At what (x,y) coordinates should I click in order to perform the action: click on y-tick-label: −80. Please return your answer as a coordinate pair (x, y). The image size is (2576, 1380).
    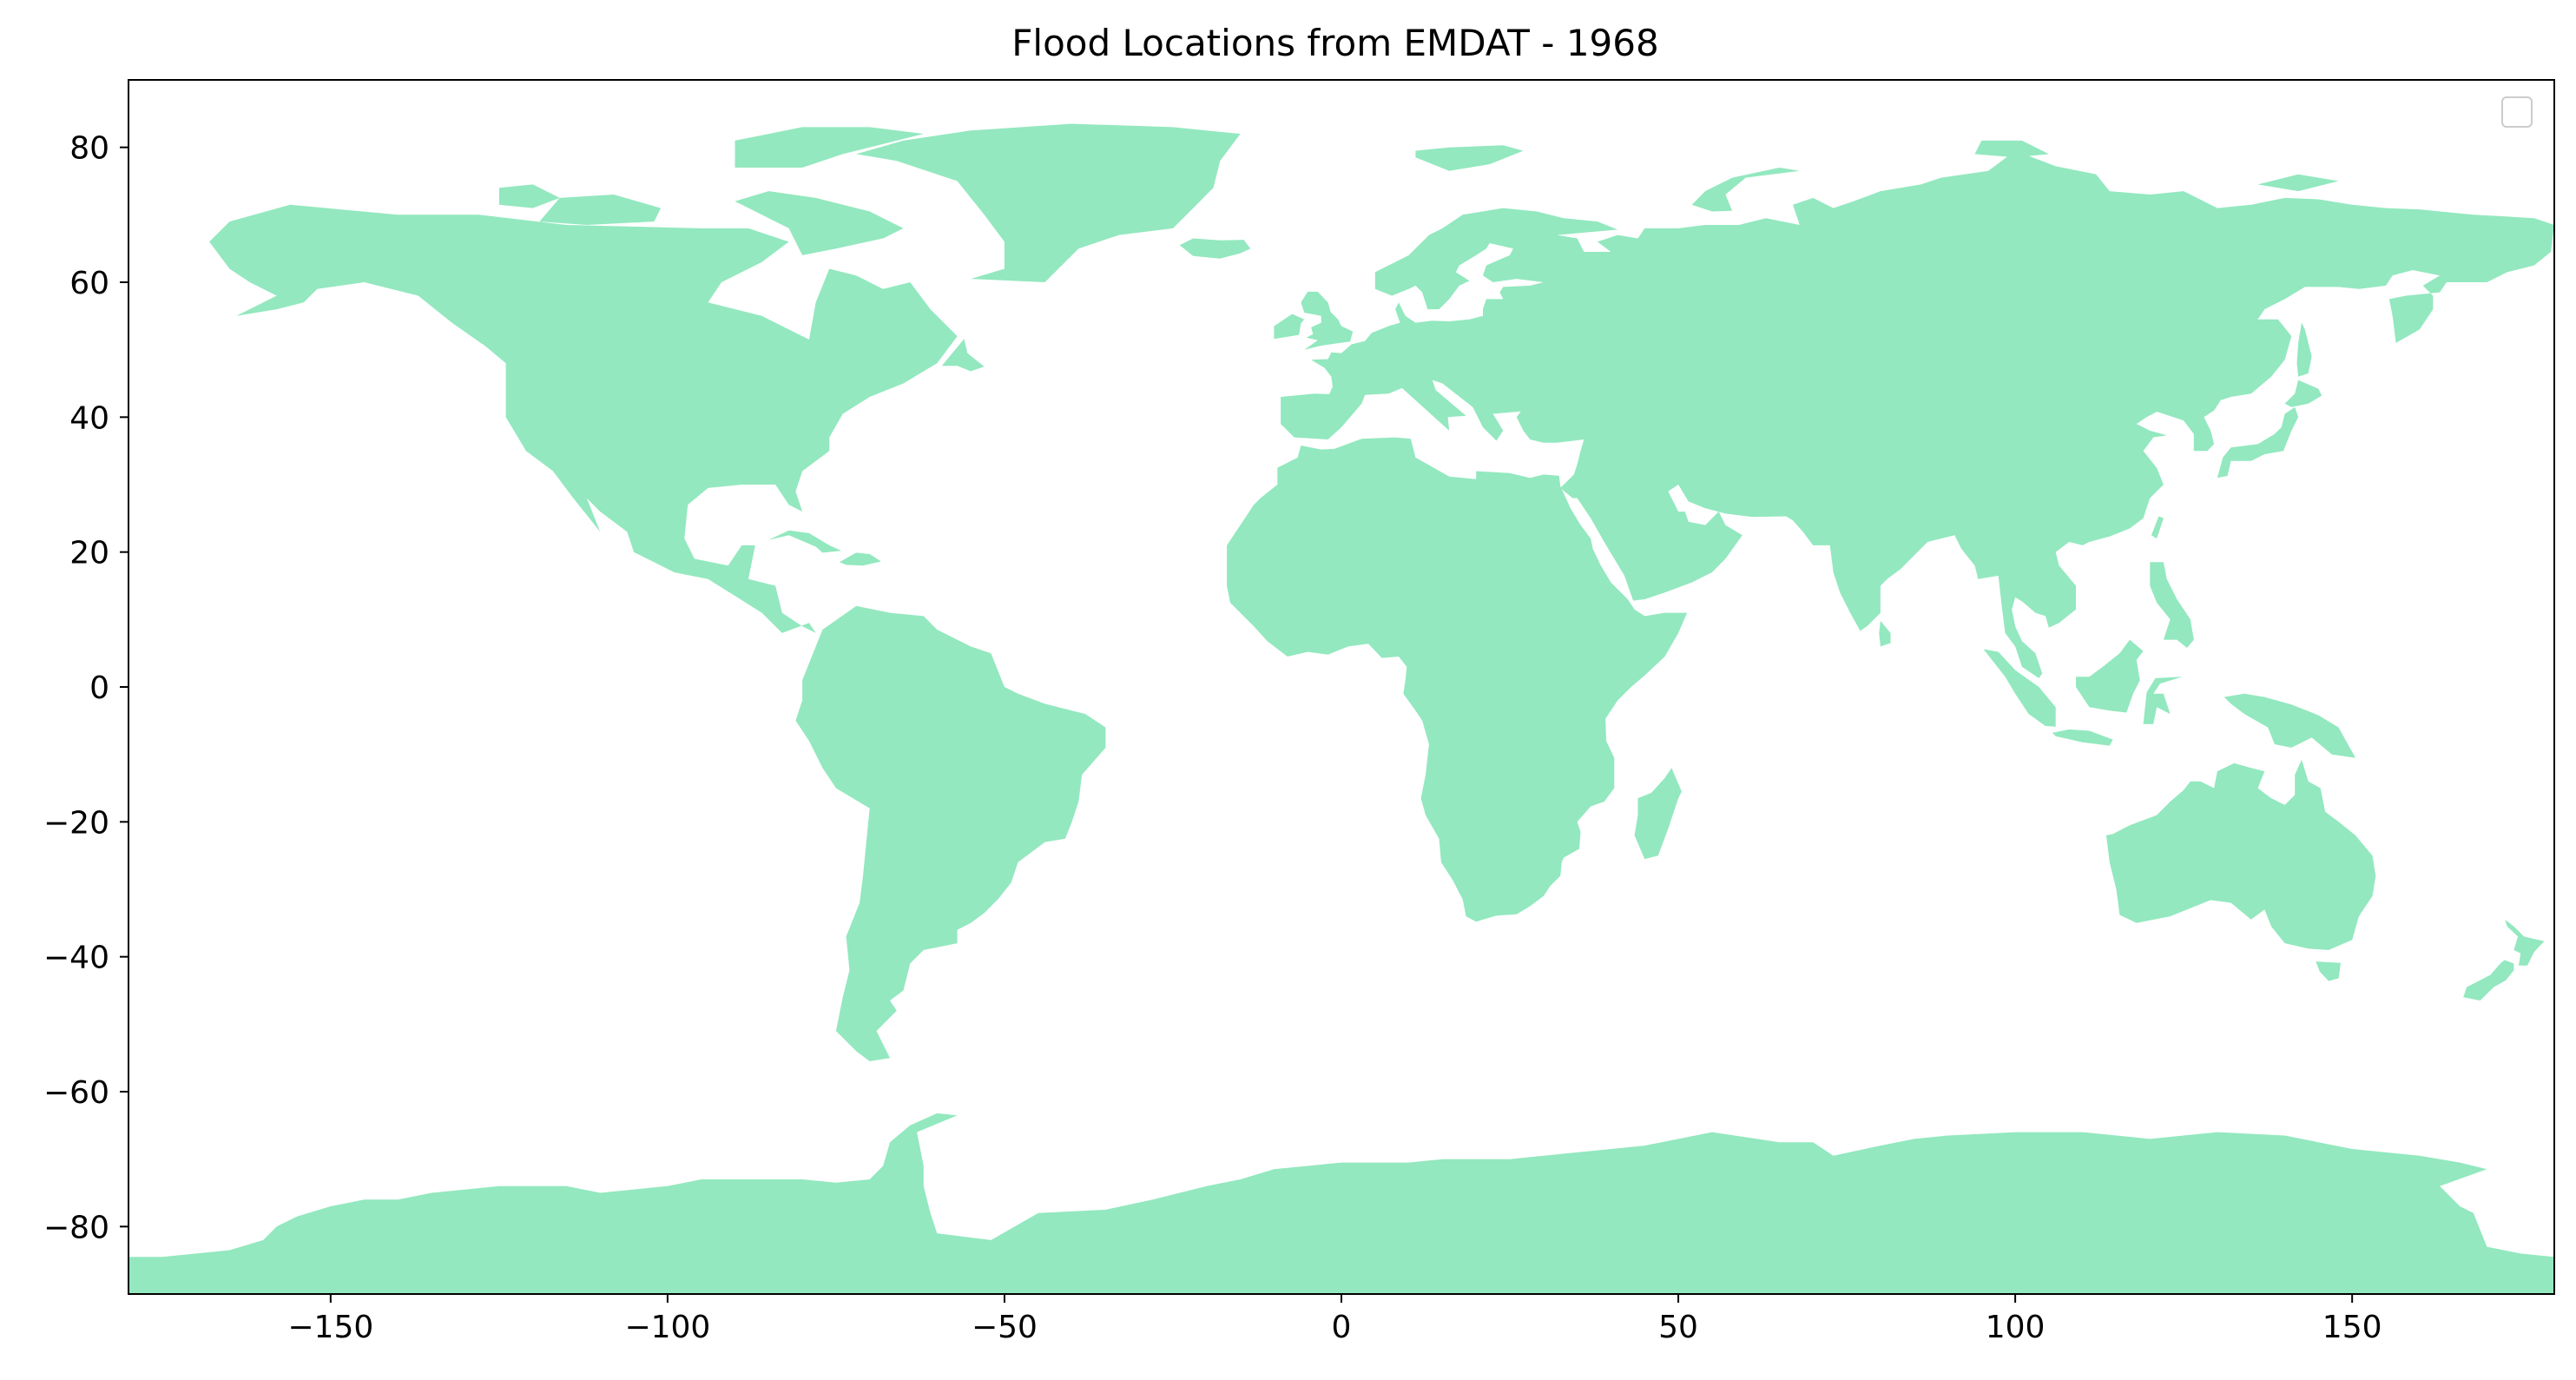
    Looking at the image, I should click on (76, 1227).